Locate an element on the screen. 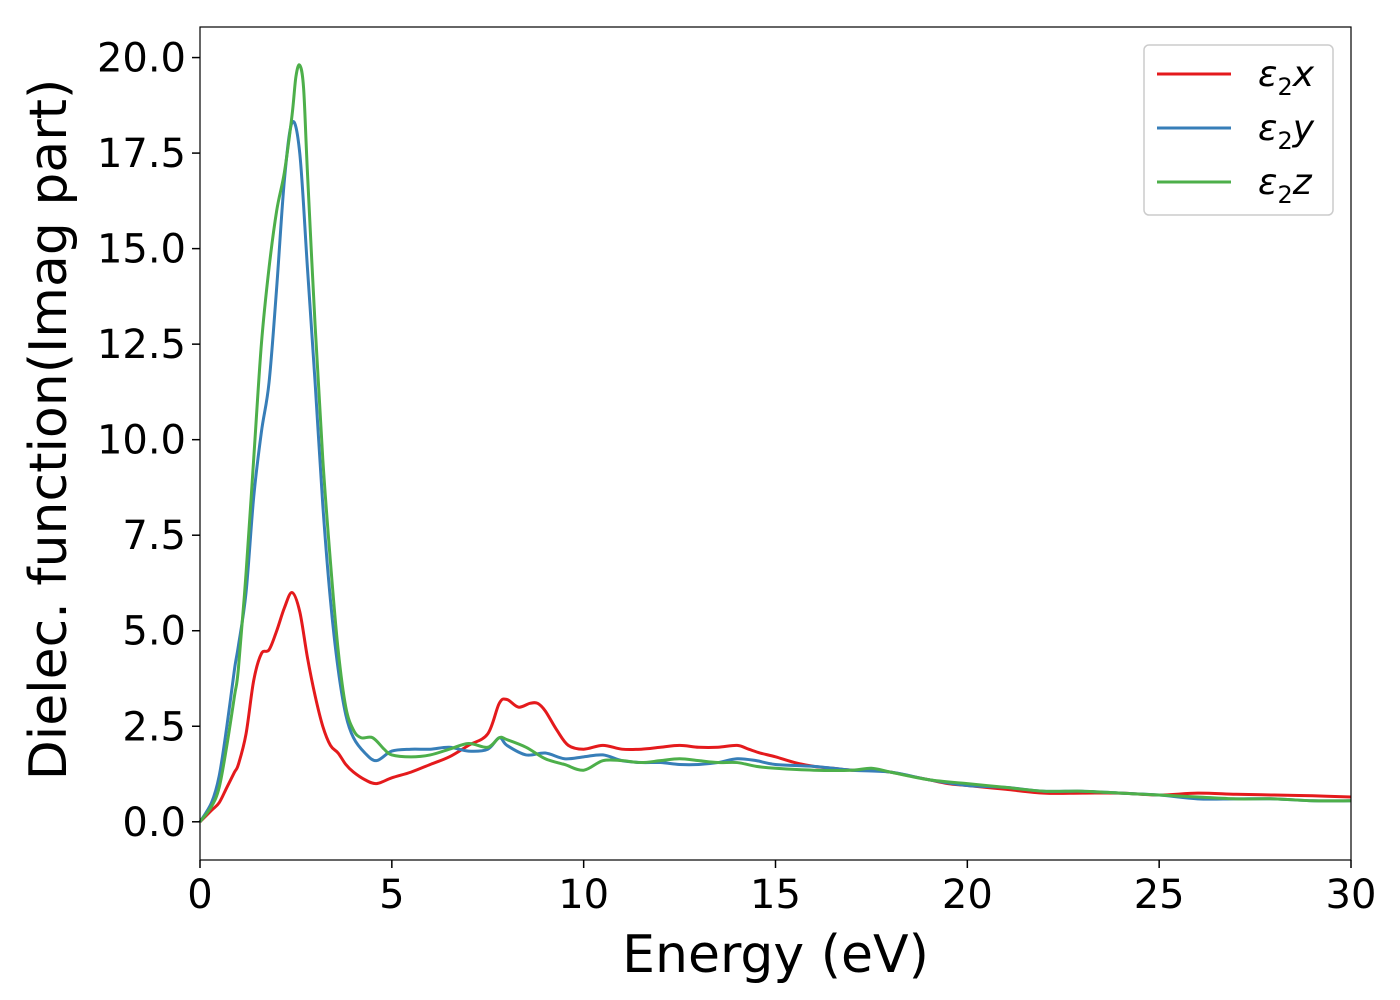  legend-label-y: ε2y is located at coordinates (1286, 131).